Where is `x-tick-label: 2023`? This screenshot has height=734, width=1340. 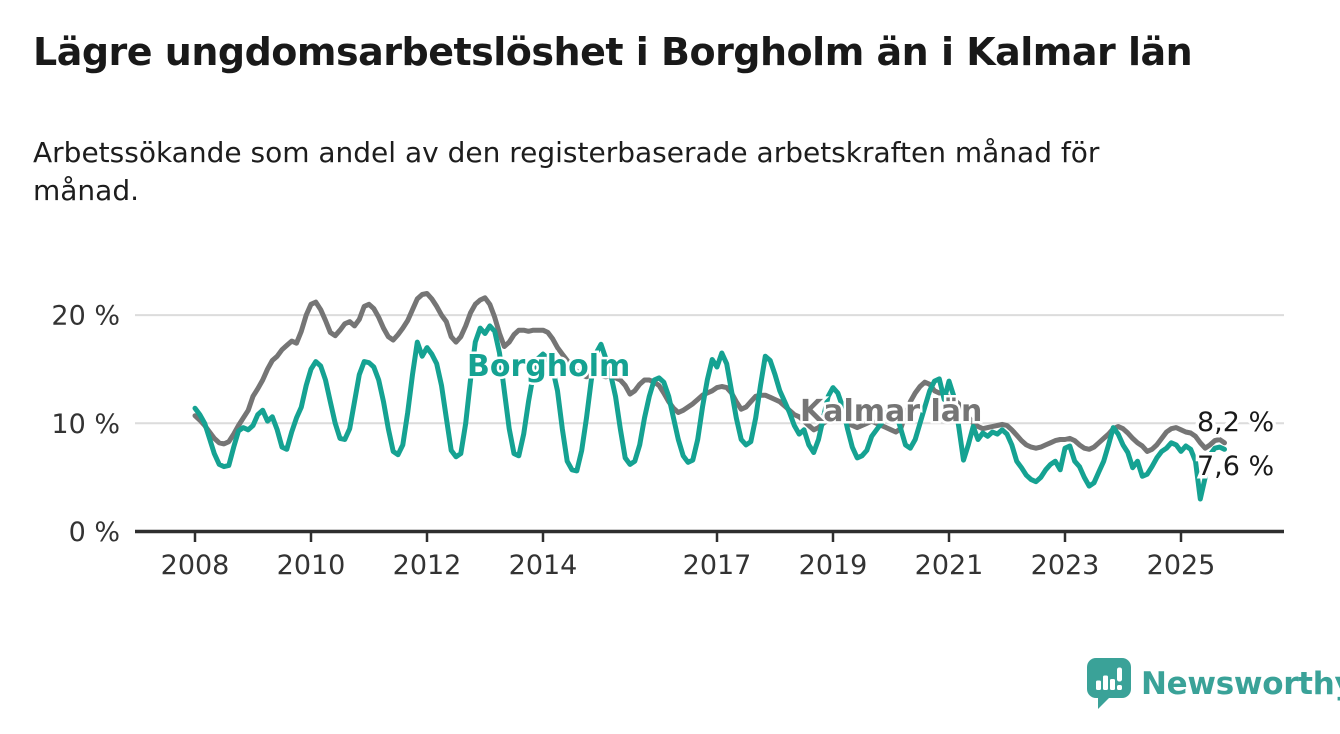
x-tick-label: 2023 is located at coordinates (1065, 565).